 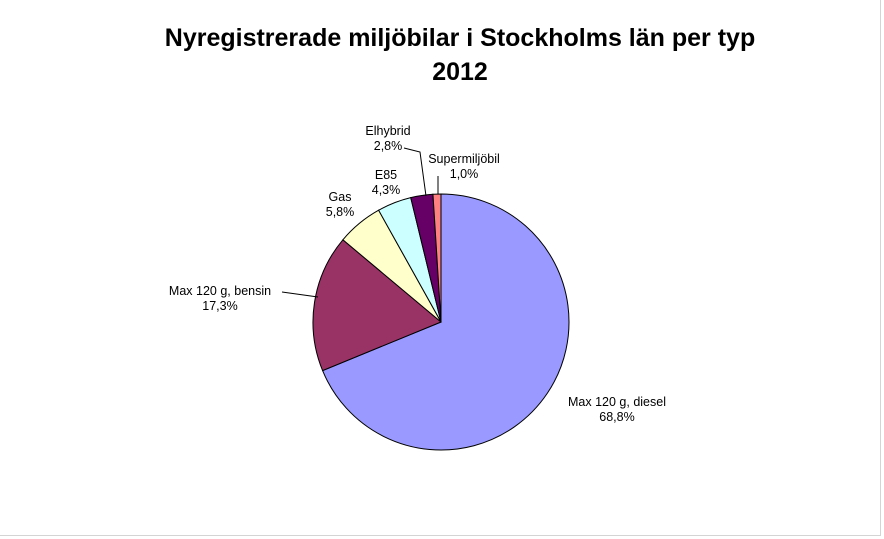 What do you see at coordinates (616, 417) in the screenshot?
I see `slice-value-label: 68,8%` at bounding box center [616, 417].